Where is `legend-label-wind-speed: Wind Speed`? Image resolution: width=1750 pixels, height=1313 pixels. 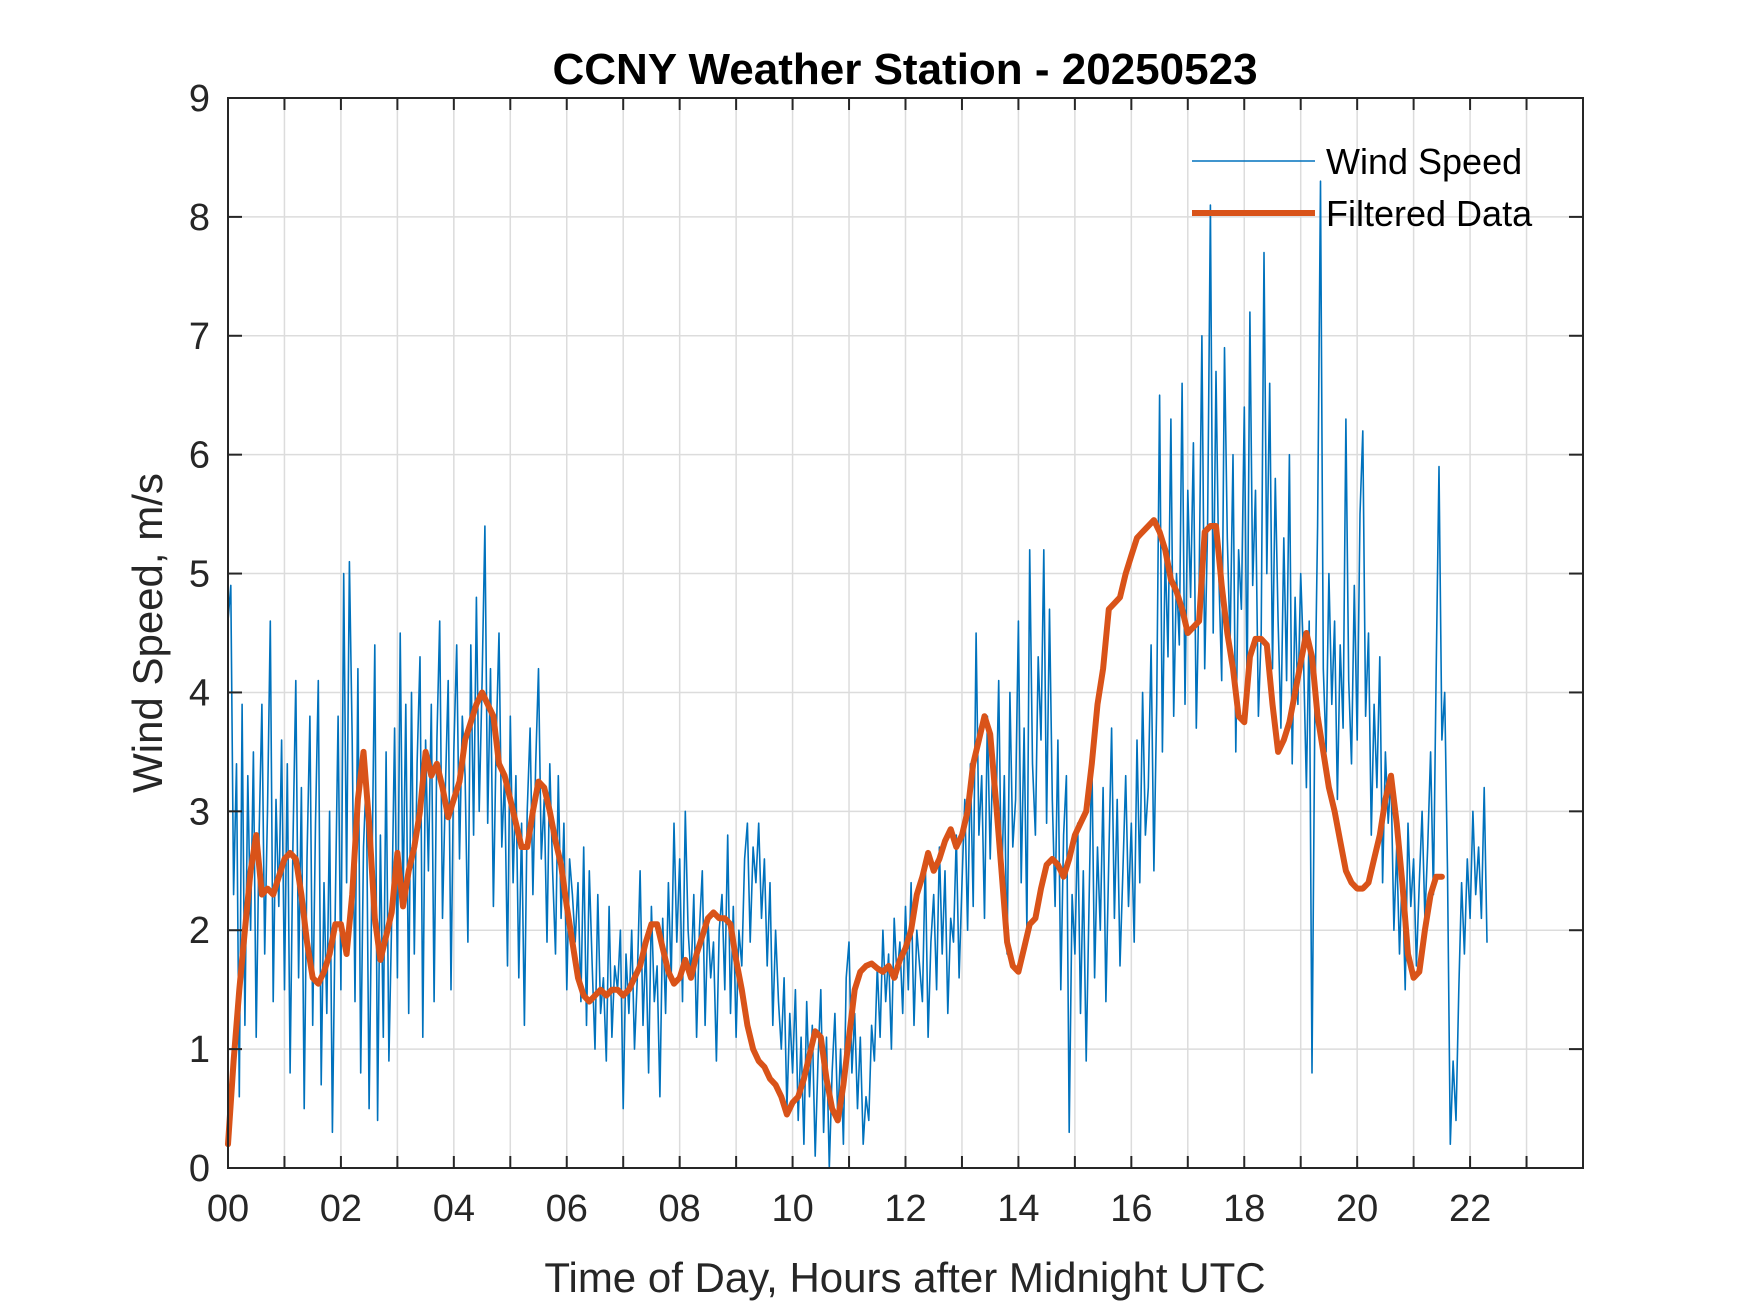 legend-label-wind-speed: Wind Speed is located at coordinates (1424, 161).